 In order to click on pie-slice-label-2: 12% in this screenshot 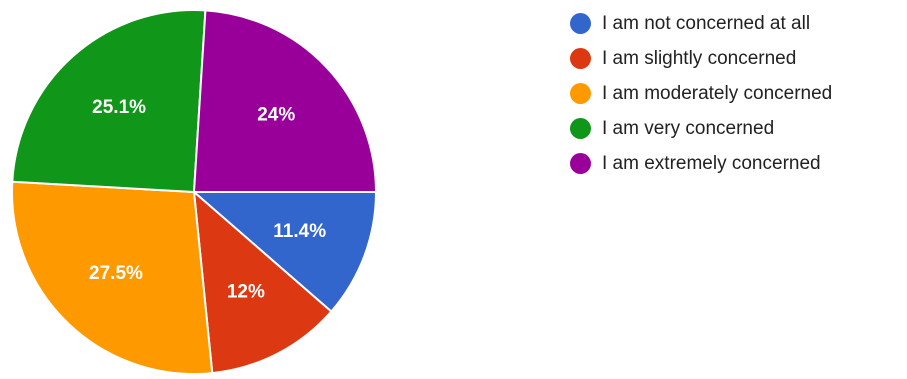, I will do `click(246, 292)`.